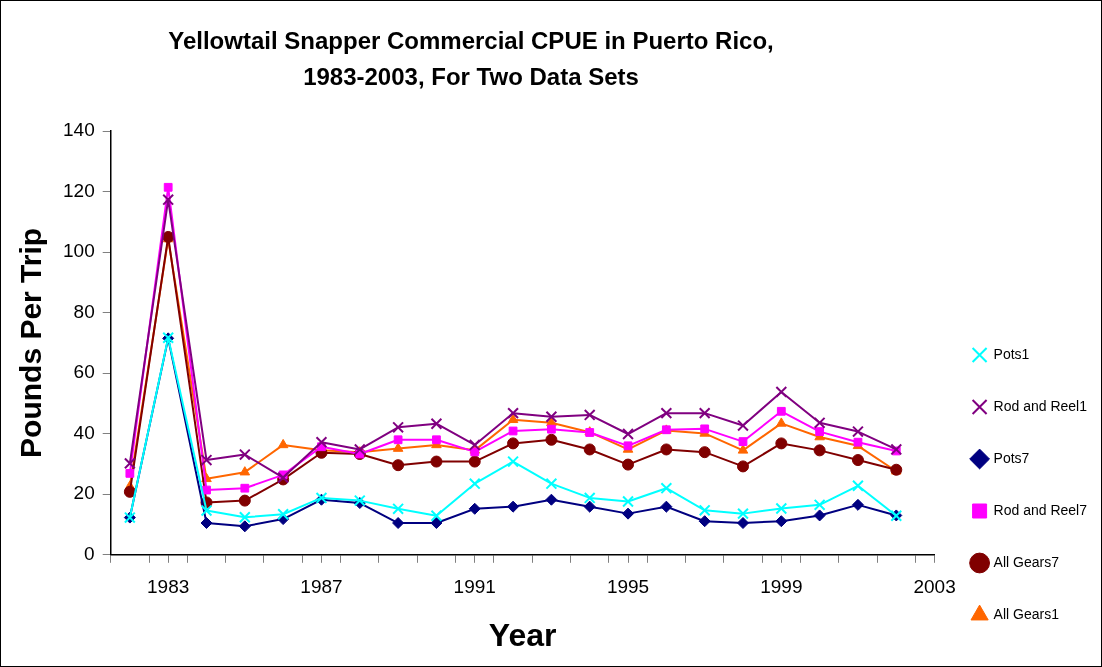  I want to click on y-tick-label: 20, so click(84, 493).